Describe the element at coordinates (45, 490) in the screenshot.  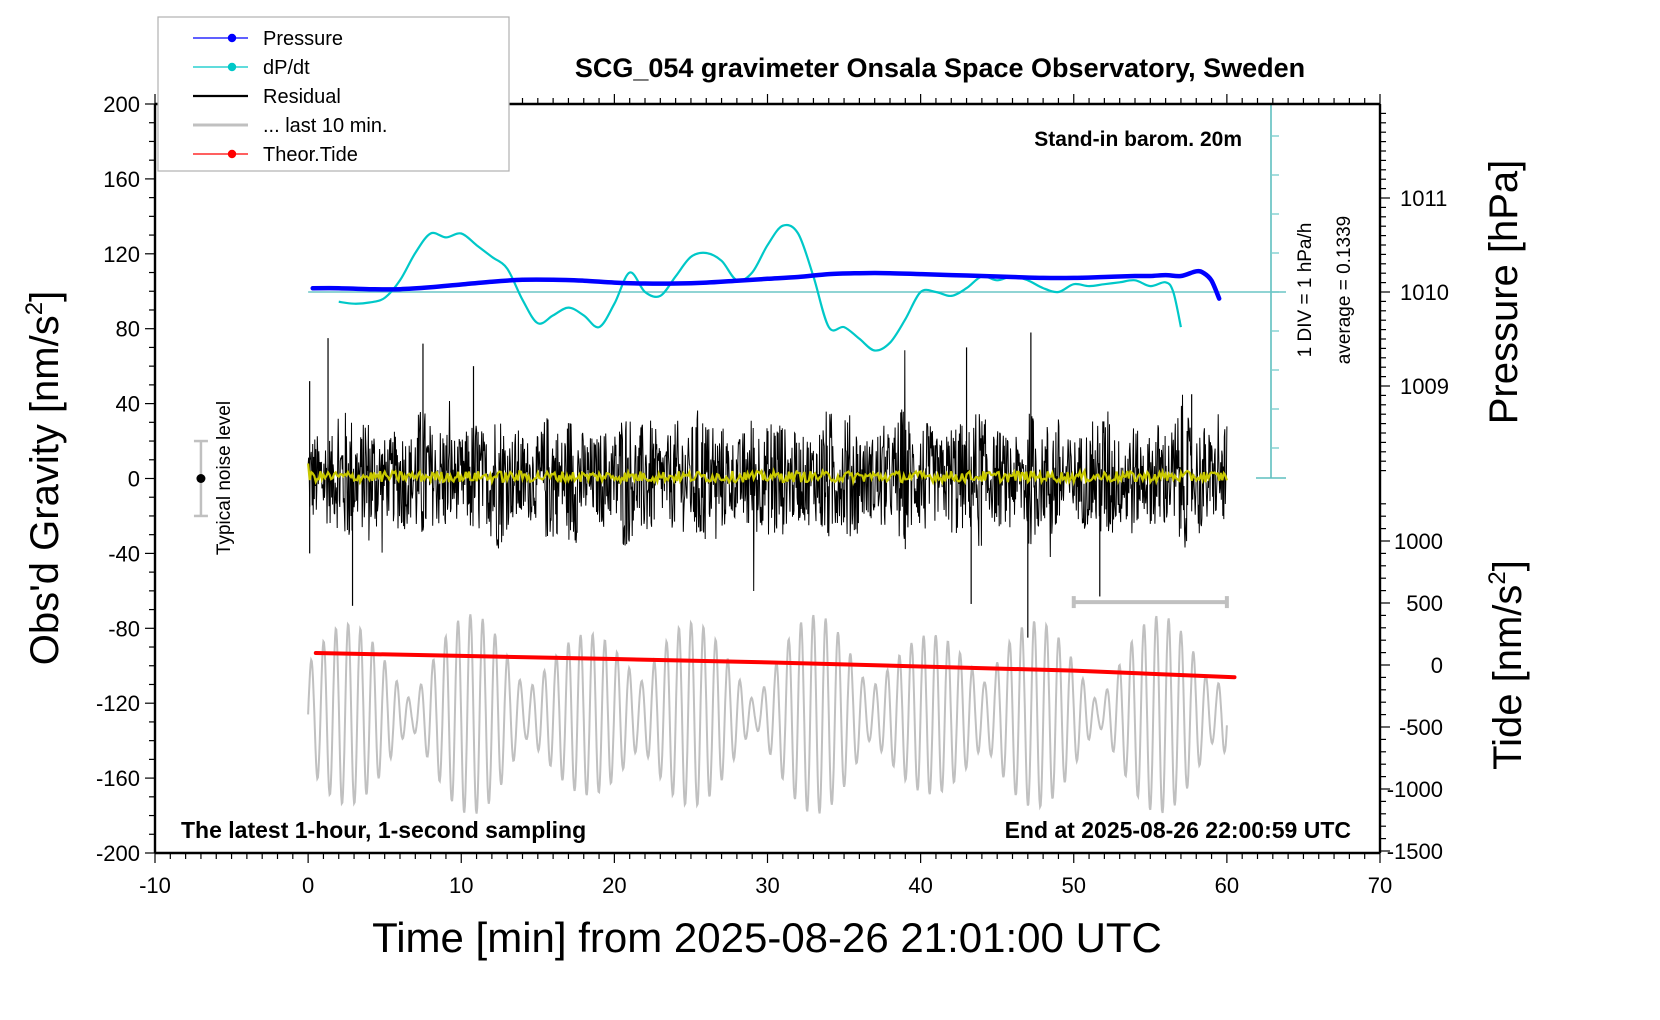
I see `y-left-axis-title-main: Obs'd Gravity [nm/s` at that location.